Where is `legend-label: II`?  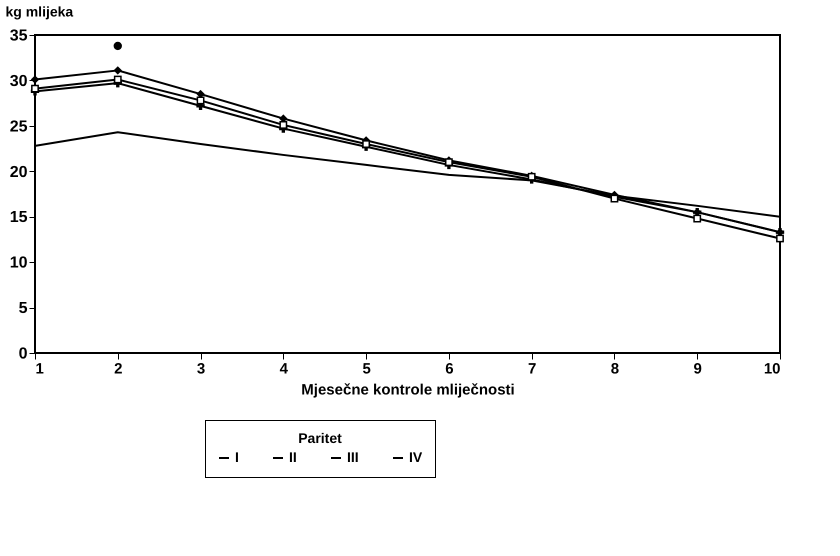 legend-label: II is located at coordinates (293, 457).